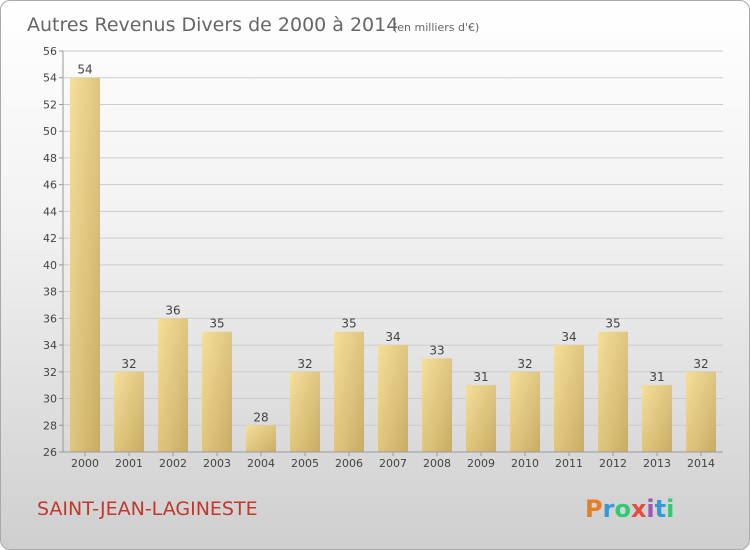 This screenshot has height=550, width=750. Describe the element at coordinates (305, 463) in the screenshot. I see `x-tick-label: 2005` at that location.